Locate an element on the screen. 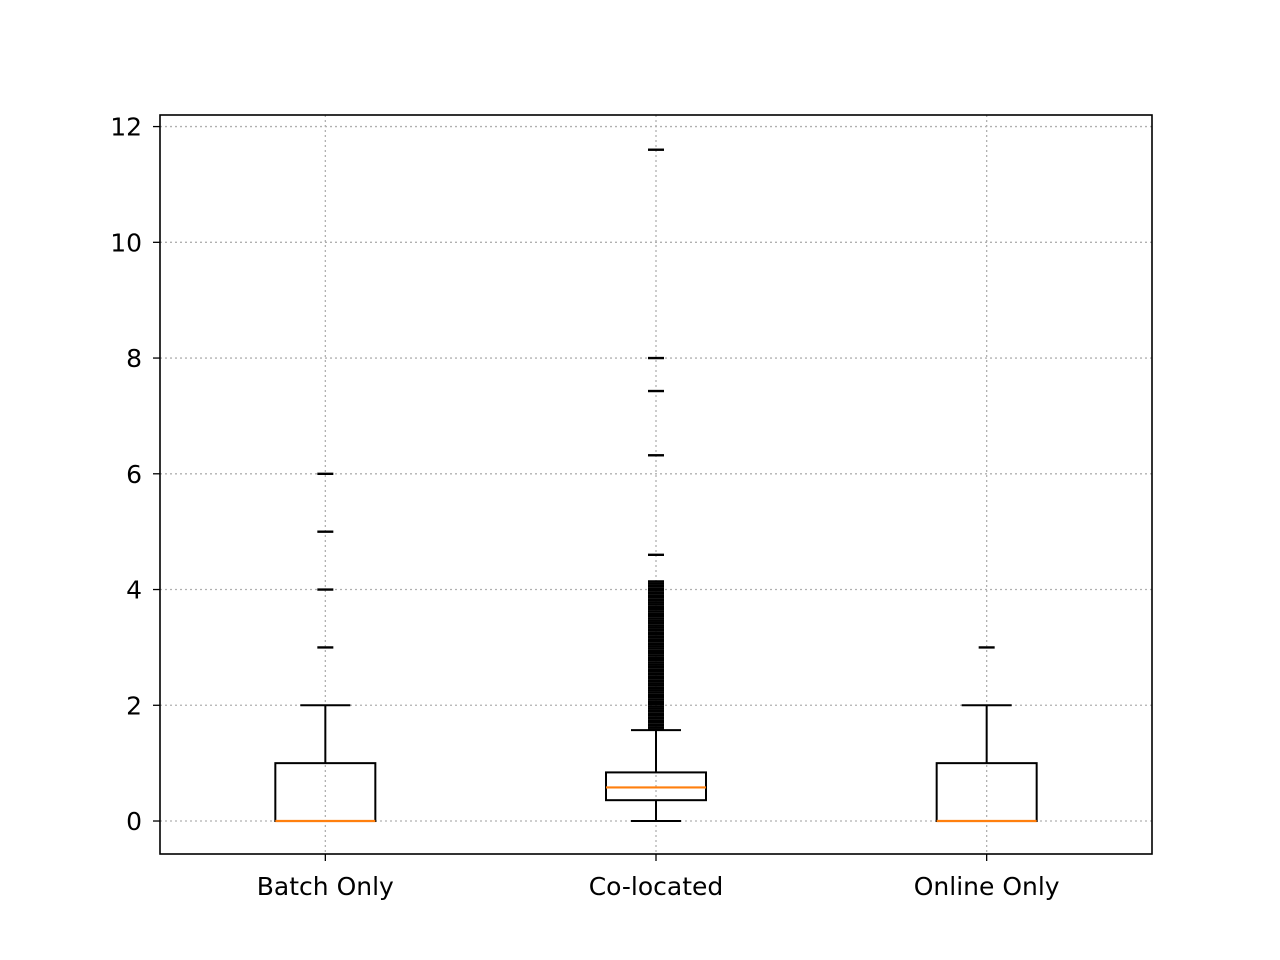 This screenshot has width=1280, height=960. x-tick-label: Co-located is located at coordinates (656, 886).